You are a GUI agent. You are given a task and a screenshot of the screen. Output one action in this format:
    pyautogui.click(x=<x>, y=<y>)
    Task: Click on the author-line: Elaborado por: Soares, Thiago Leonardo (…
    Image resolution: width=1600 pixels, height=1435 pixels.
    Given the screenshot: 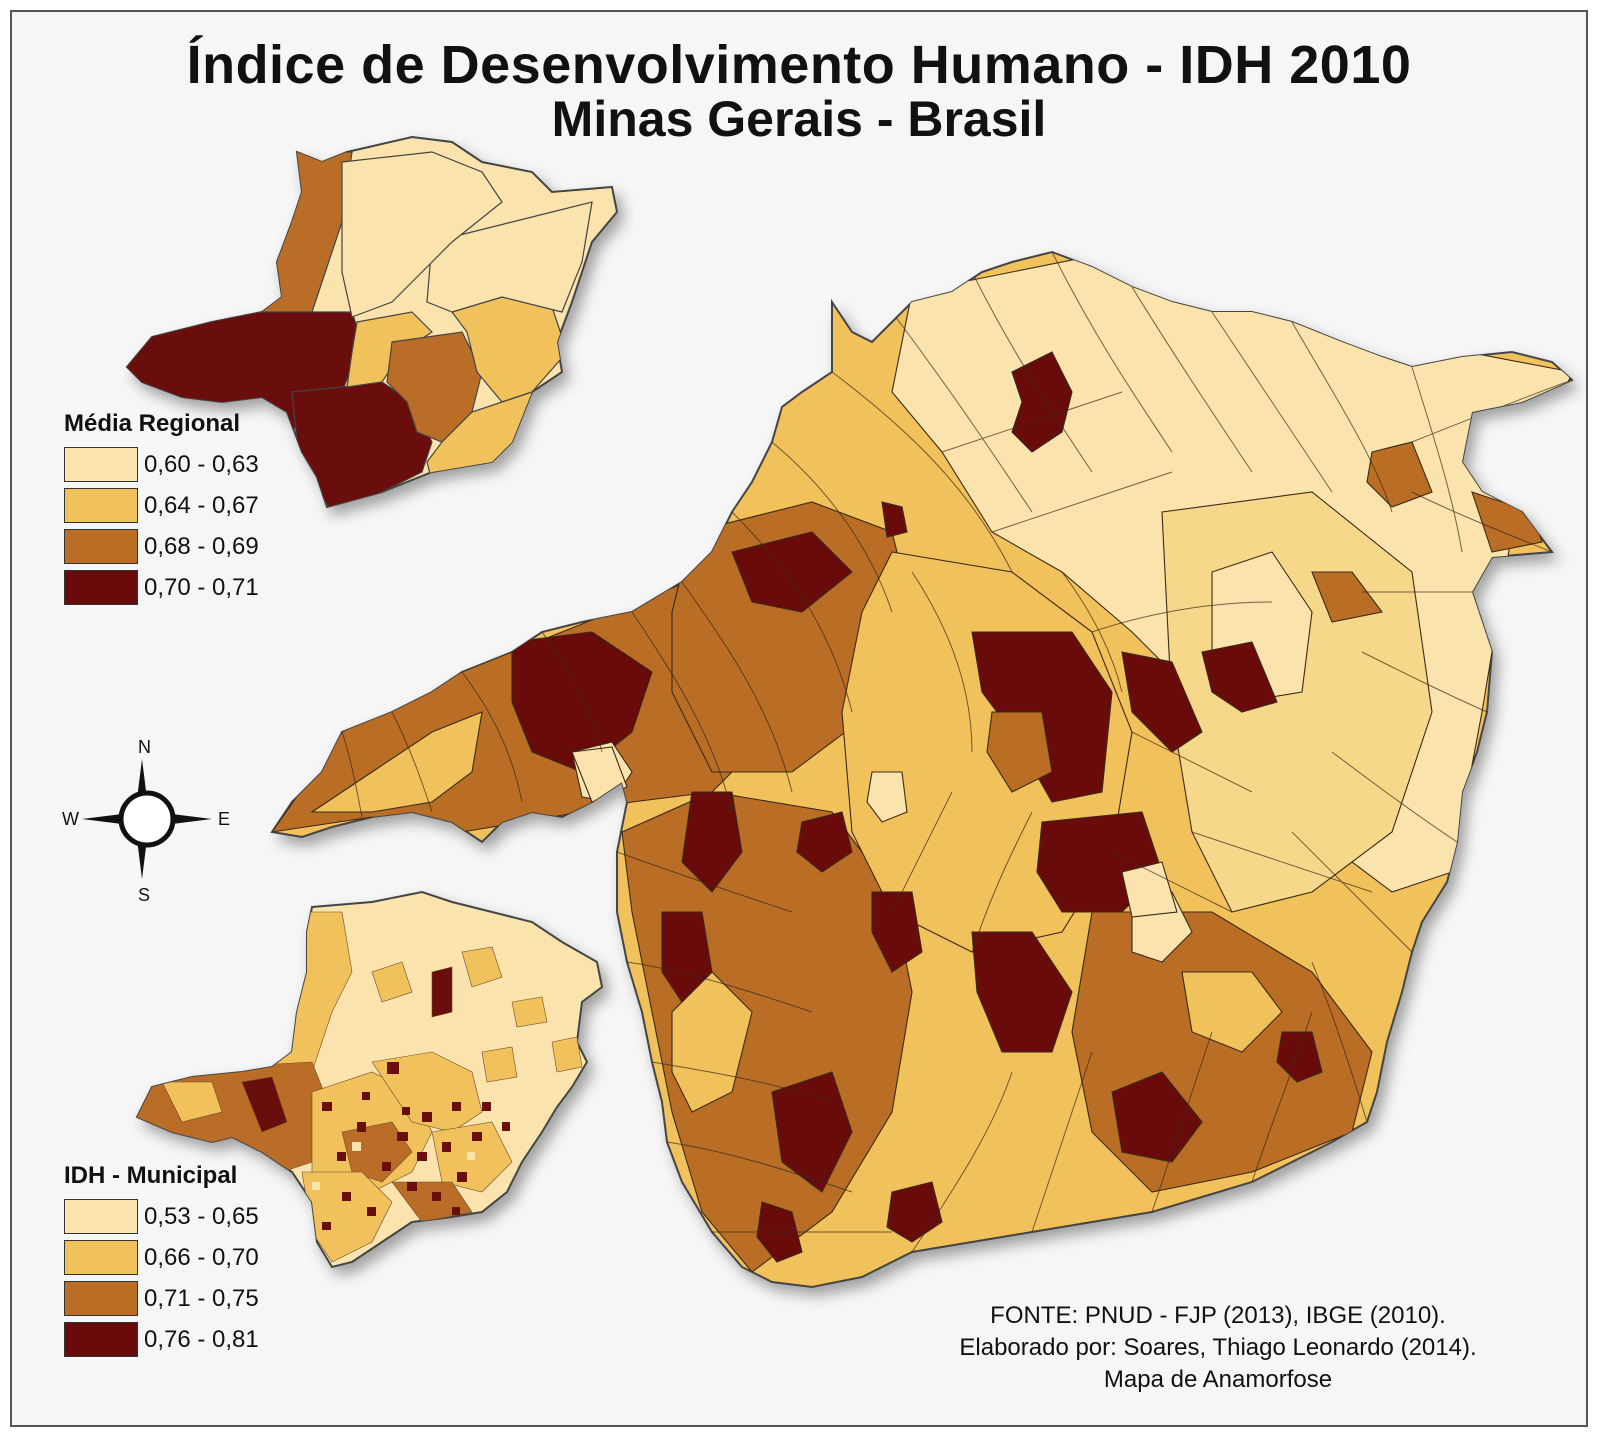 What is the action you would take?
    pyautogui.click(x=1218, y=1347)
    